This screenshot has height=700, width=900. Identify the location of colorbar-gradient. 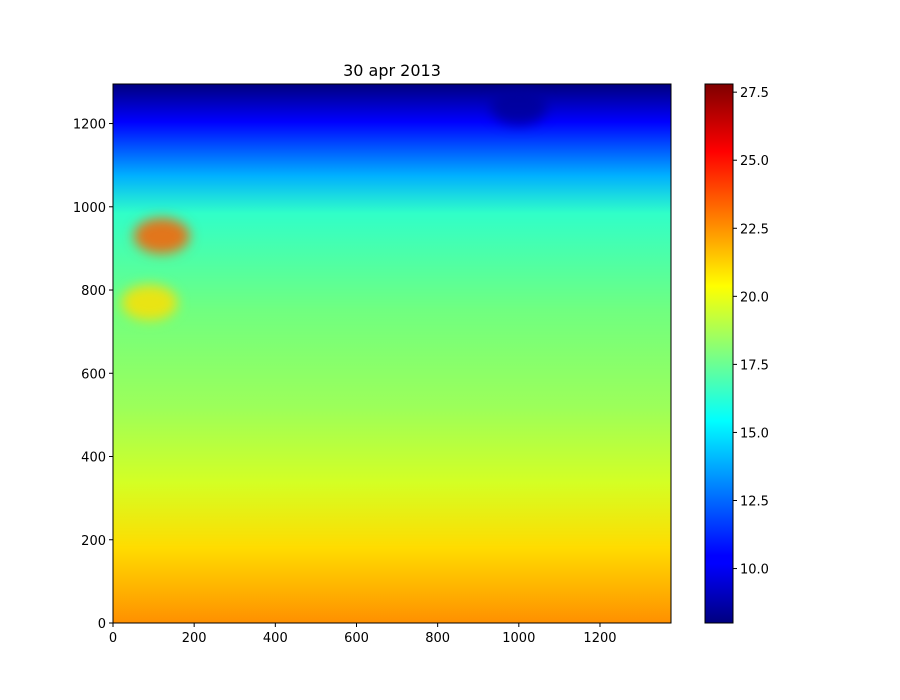
(719, 353).